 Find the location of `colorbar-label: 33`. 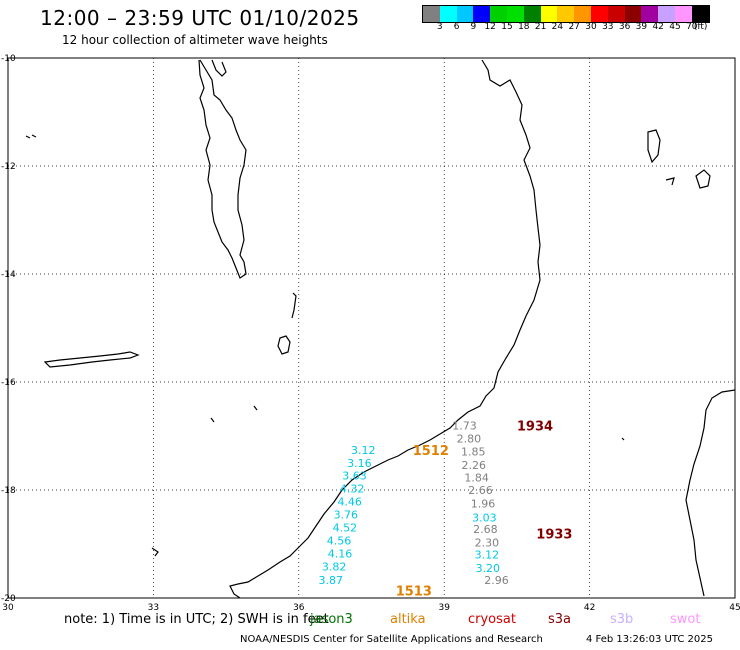

colorbar-label: 33 is located at coordinates (608, 27).